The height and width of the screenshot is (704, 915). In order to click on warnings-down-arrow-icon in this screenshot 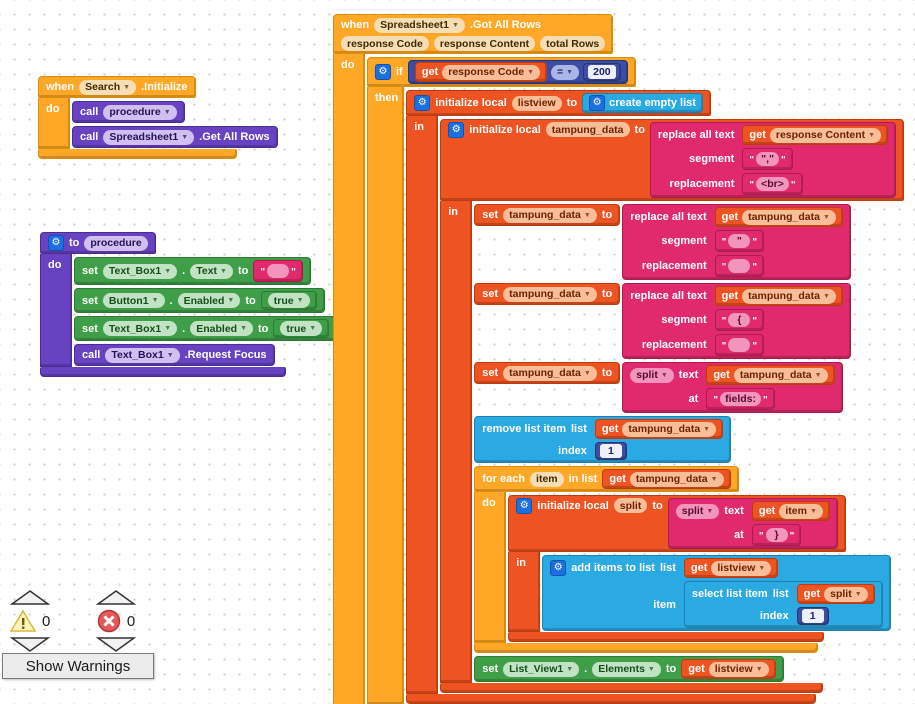, I will do `click(30, 644)`.